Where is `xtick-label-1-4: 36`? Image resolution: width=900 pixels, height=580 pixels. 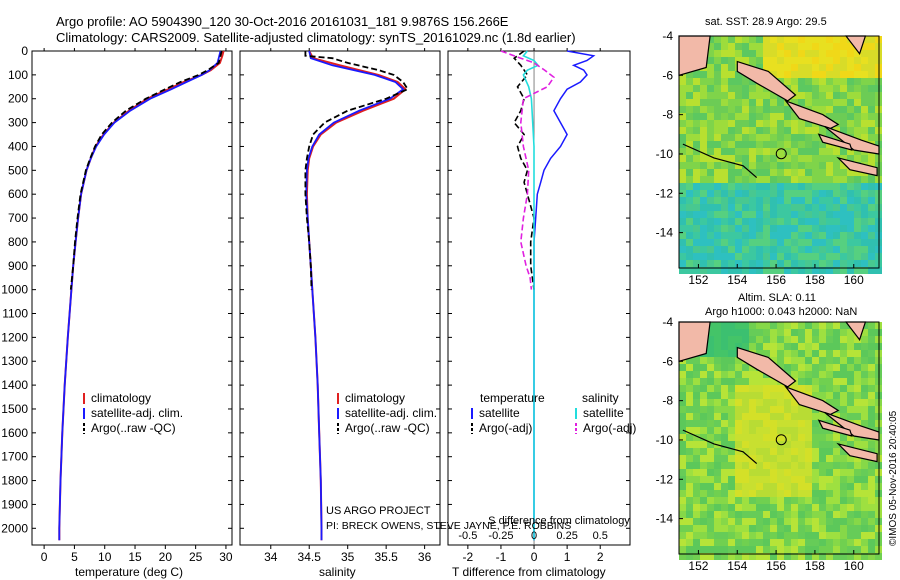
xtick-label-1-4: 36 is located at coordinates (425, 557).